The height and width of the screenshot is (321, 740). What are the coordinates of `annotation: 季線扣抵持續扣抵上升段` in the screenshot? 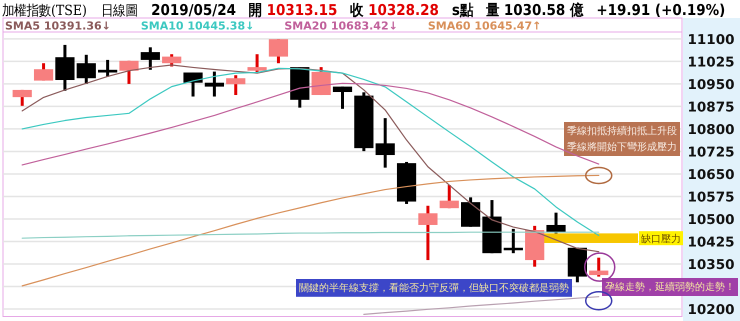 It's located at (622, 131).